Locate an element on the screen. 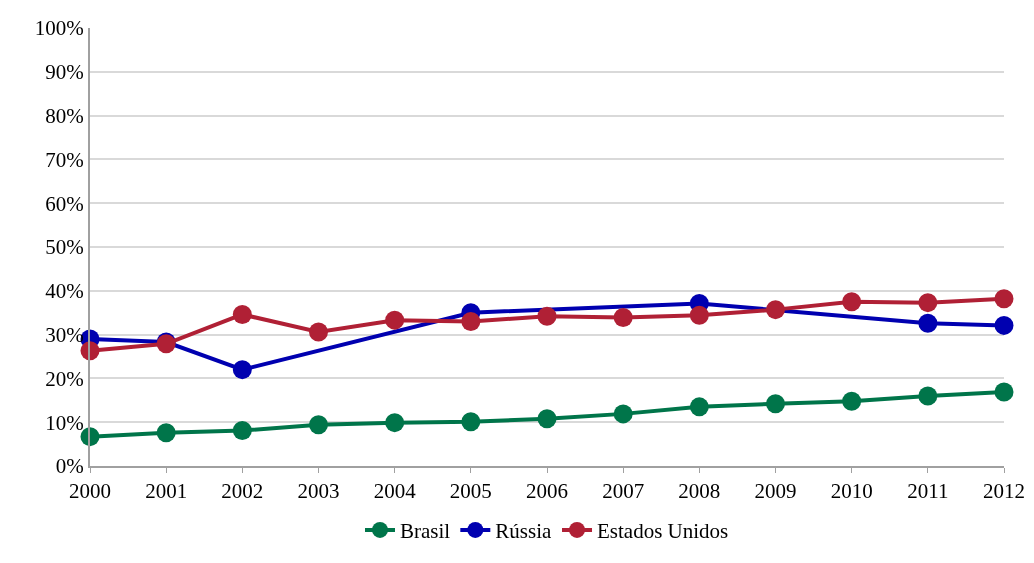 The height and width of the screenshot is (563, 1034). x-tick-label: 2000 is located at coordinates (90, 491).